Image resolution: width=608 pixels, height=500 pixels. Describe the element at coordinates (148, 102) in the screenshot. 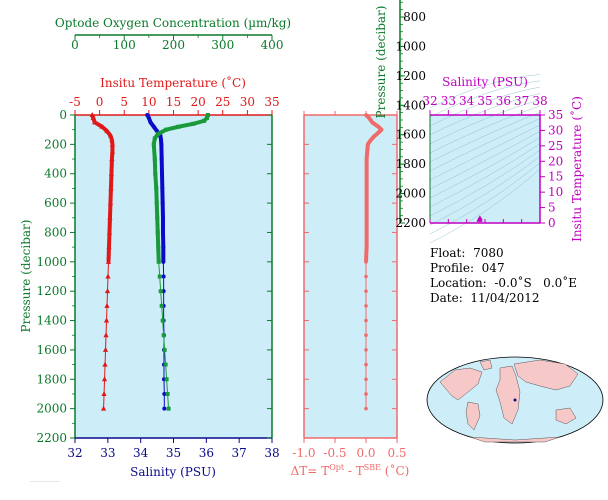

I see `temperature-tick-label: 10` at that location.